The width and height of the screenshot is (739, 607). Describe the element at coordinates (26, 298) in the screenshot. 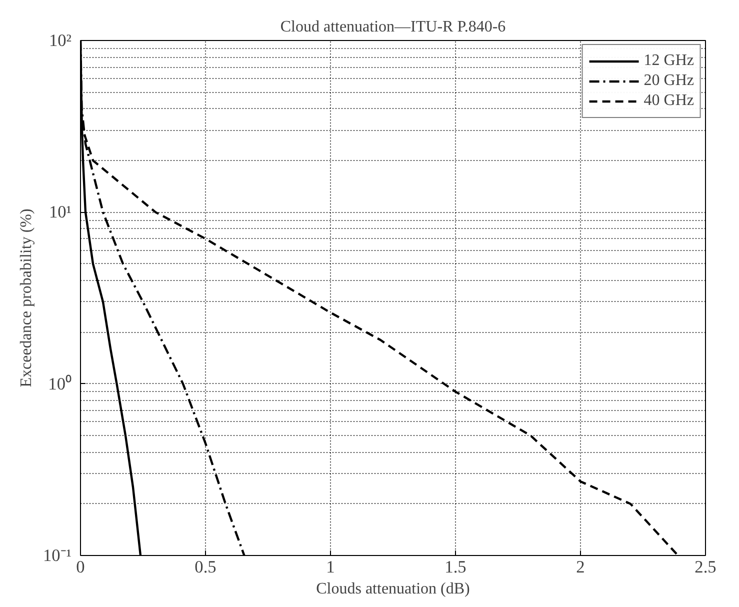

I see `y-axis-title: Exceedance probability (%)` at that location.